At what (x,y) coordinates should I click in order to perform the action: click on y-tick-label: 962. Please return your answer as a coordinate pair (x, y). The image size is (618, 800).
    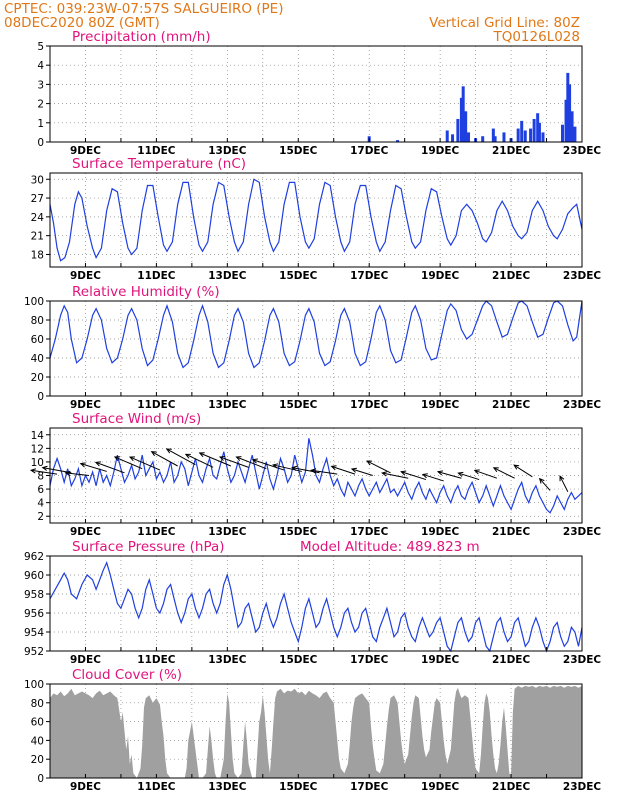
    Looking at the image, I should click on (34, 557).